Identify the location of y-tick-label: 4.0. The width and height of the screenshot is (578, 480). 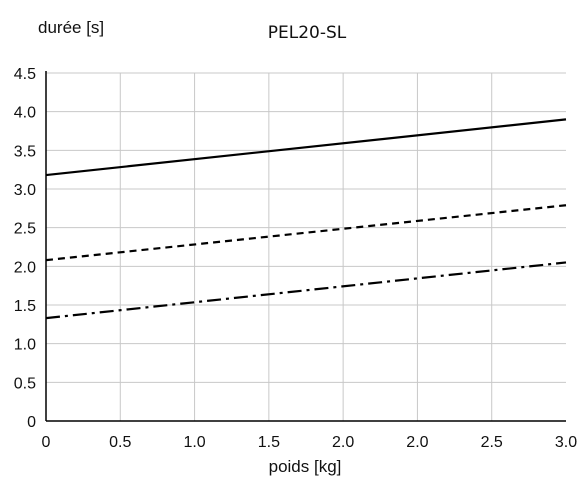
(25, 113).